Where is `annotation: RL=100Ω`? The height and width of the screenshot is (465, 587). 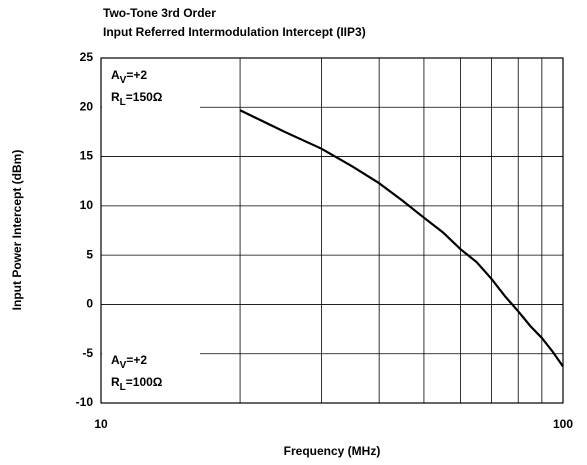 annotation: RL=100Ω is located at coordinates (137, 383).